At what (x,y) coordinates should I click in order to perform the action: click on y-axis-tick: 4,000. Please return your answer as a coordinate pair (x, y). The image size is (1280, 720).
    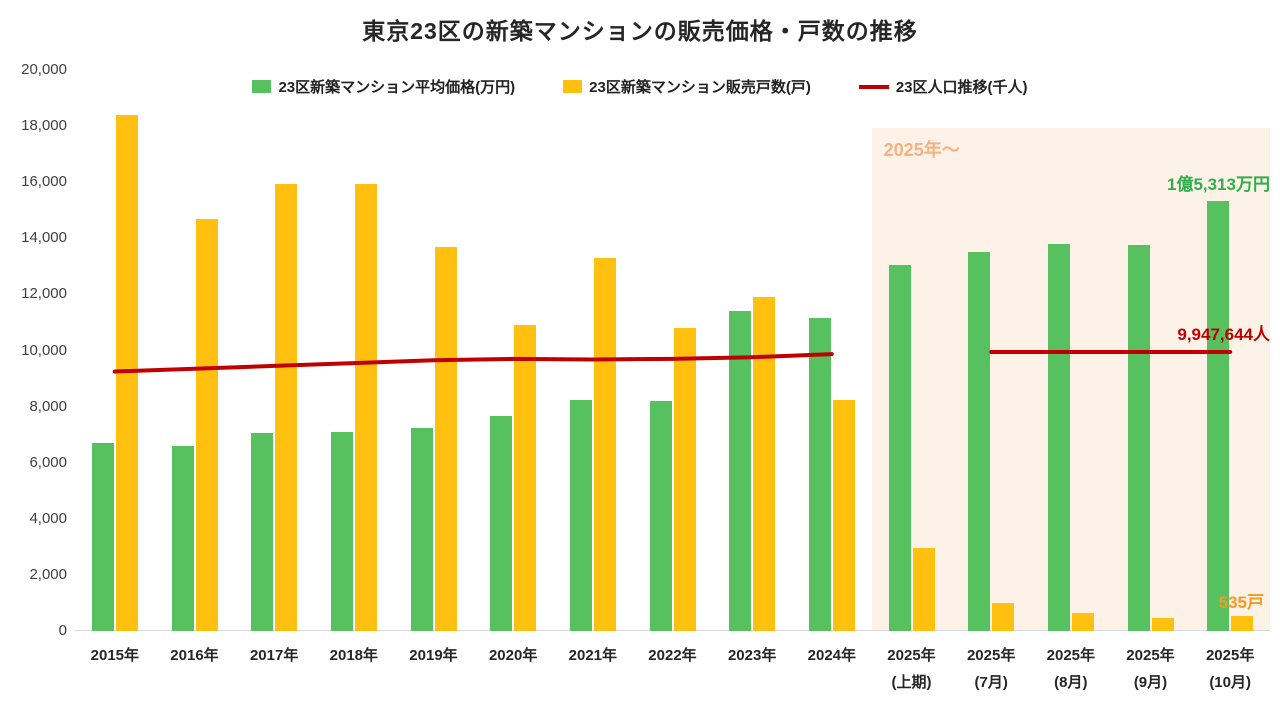
    Looking at the image, I should click on (48, 518).